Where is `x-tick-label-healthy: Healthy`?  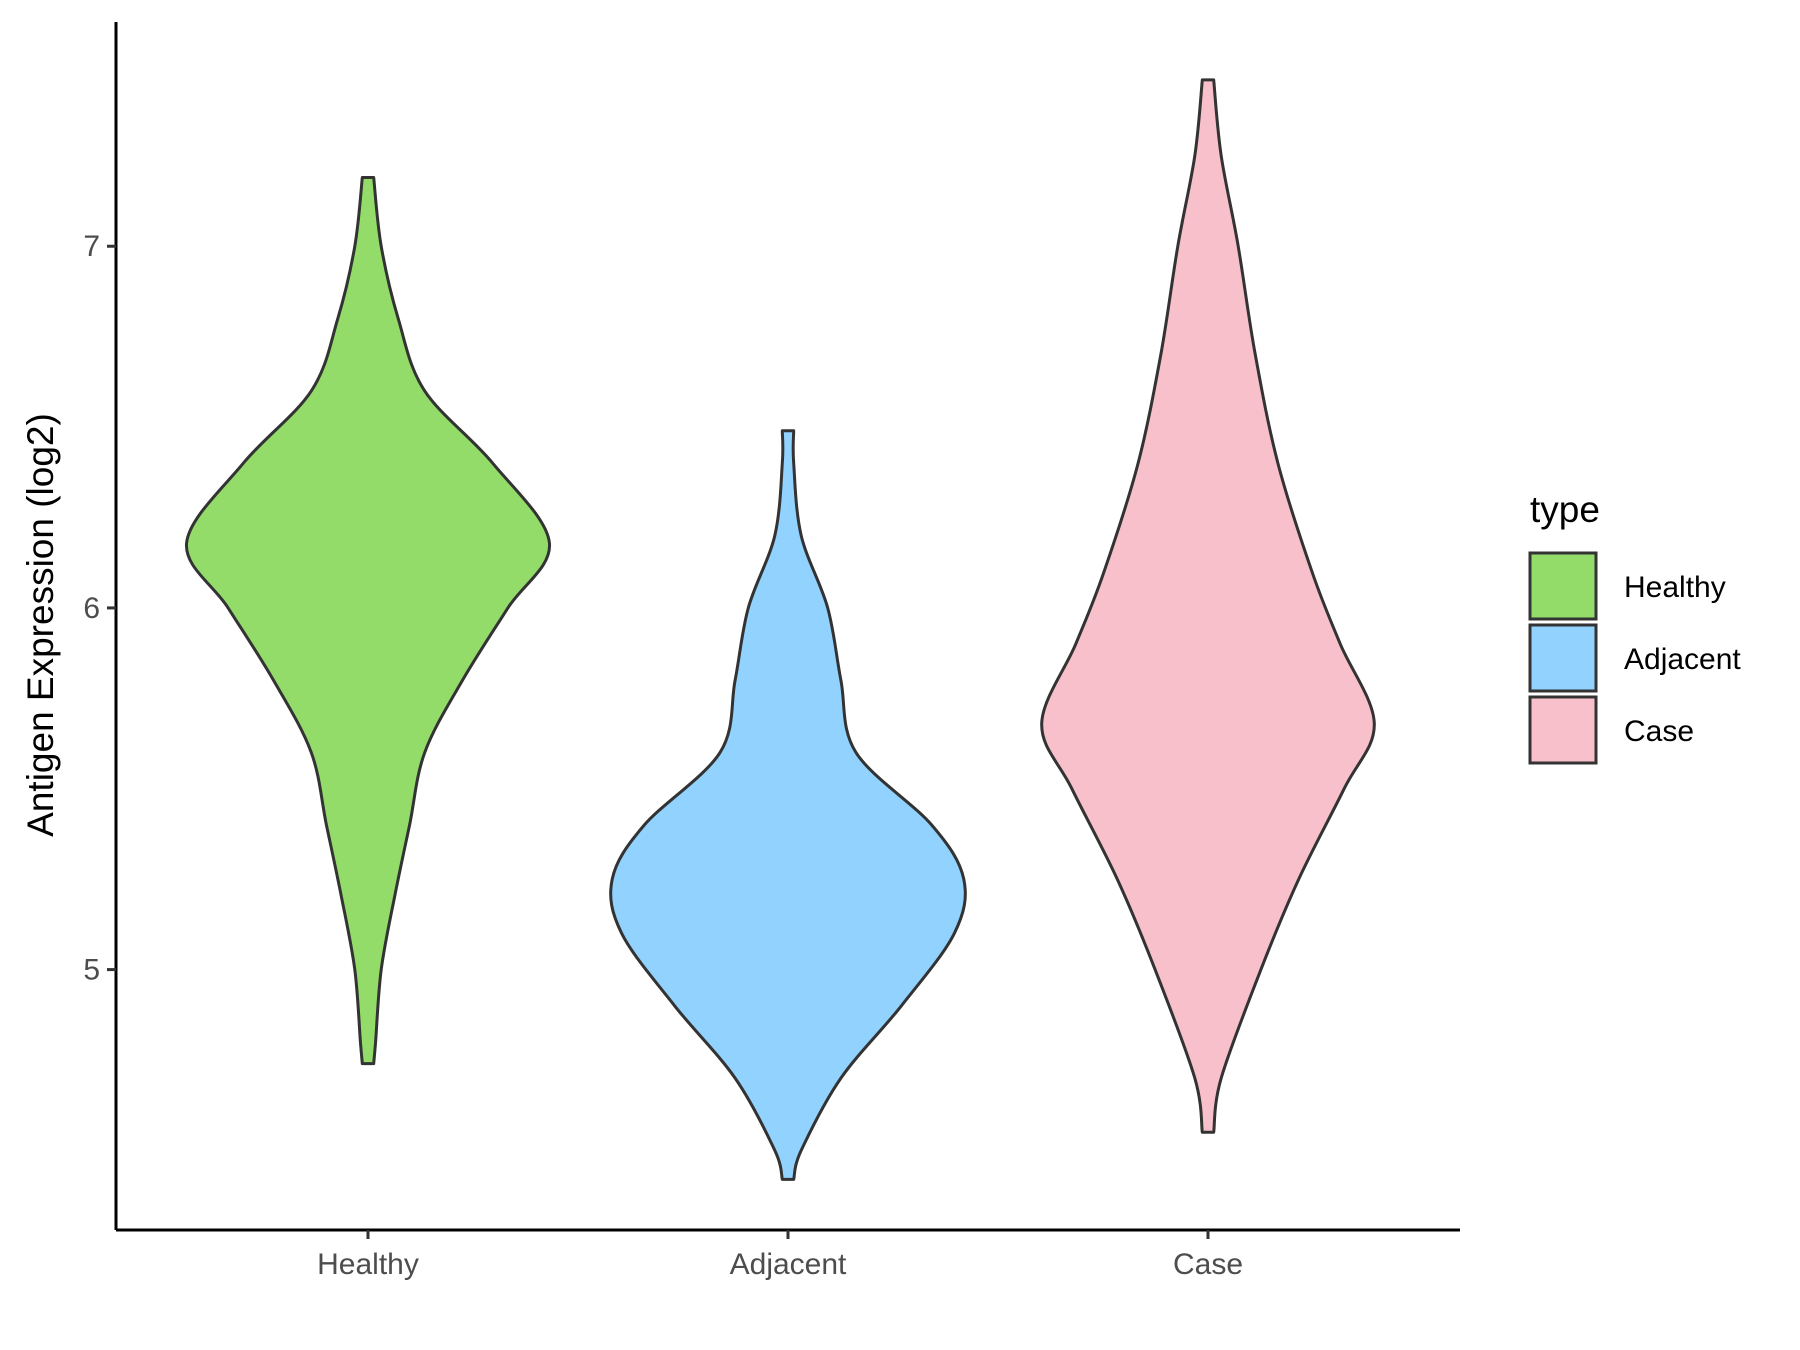
x-tick-label-healthy: Healthy is located at coordinates (368, 1264).